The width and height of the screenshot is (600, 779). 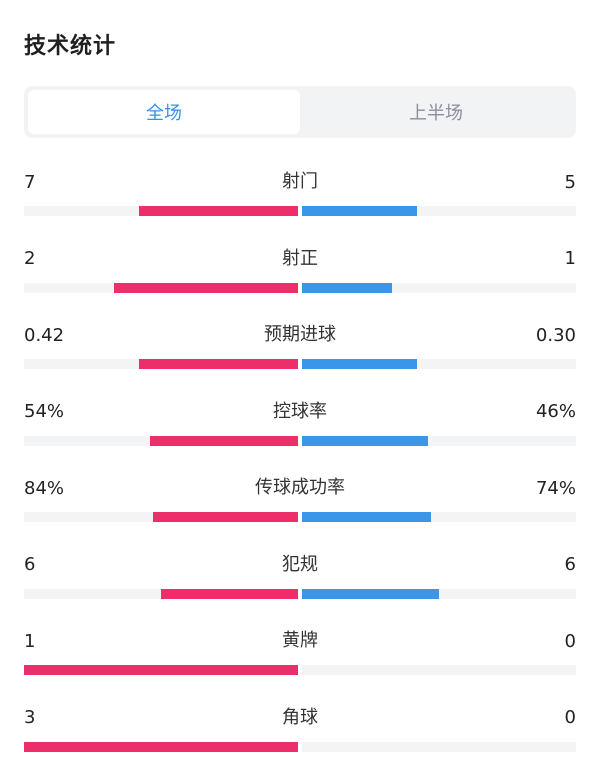 I want to click on stat-row-fouls: 6 6 犯规, so click(x=300, y=586).